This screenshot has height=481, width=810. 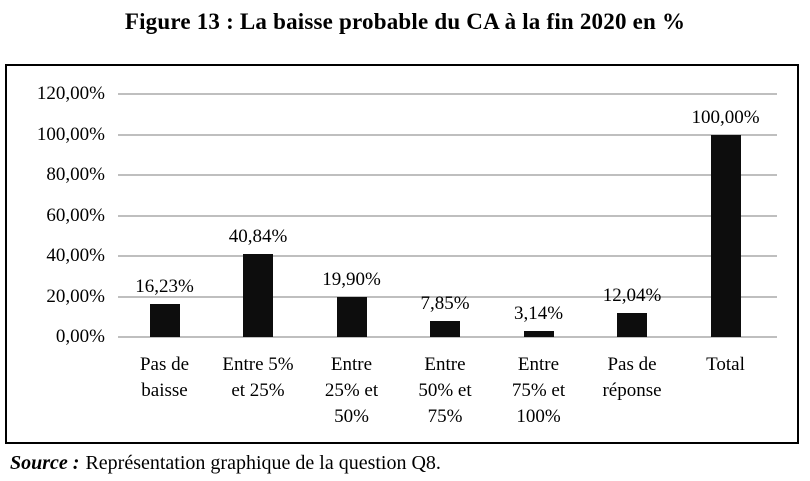 I want to click on x-axis-category-line: 25% et, so click(x=351, y=390).